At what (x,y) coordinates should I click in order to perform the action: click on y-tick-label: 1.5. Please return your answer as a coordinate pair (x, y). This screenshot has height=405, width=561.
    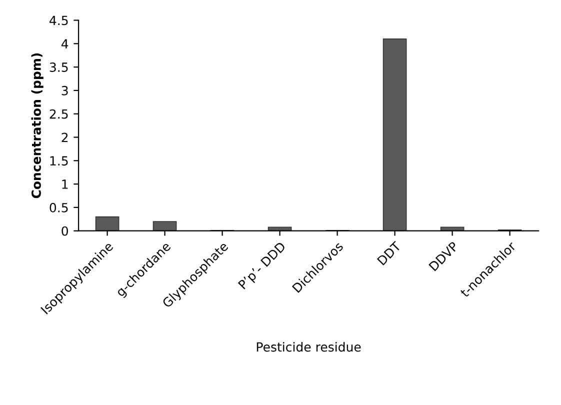
    Looking at the image, I should click on (59, 161).